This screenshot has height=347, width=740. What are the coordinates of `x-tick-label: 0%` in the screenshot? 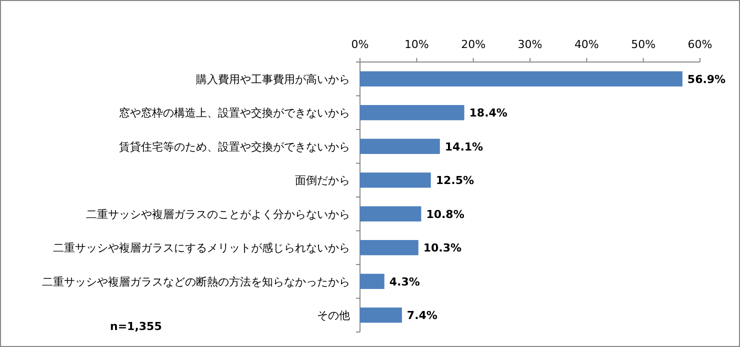 It's located at (360, 44).